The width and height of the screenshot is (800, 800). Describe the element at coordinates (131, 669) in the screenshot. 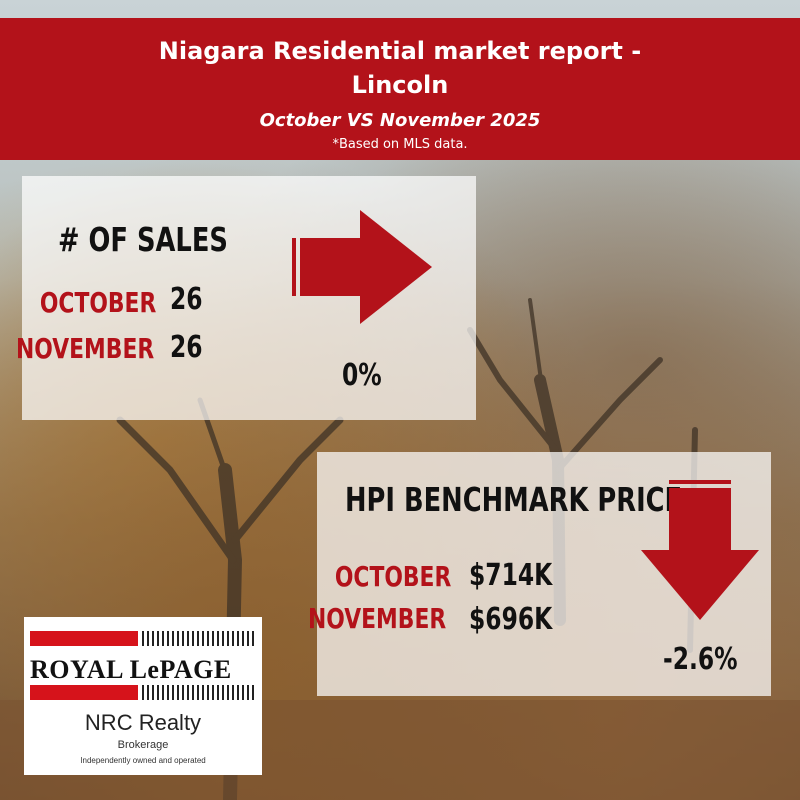

I see `logo-brand-name: ROYAL LePAGE` at that location.